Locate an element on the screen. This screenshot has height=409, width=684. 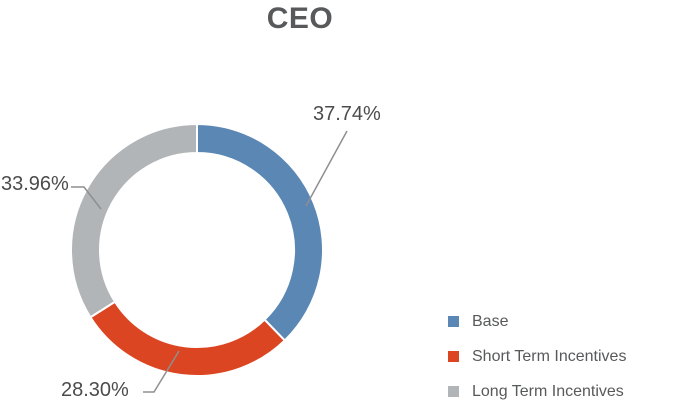
legend-label-short-term-incentives: Short Term Incentives is located at coordinates (549, 356).